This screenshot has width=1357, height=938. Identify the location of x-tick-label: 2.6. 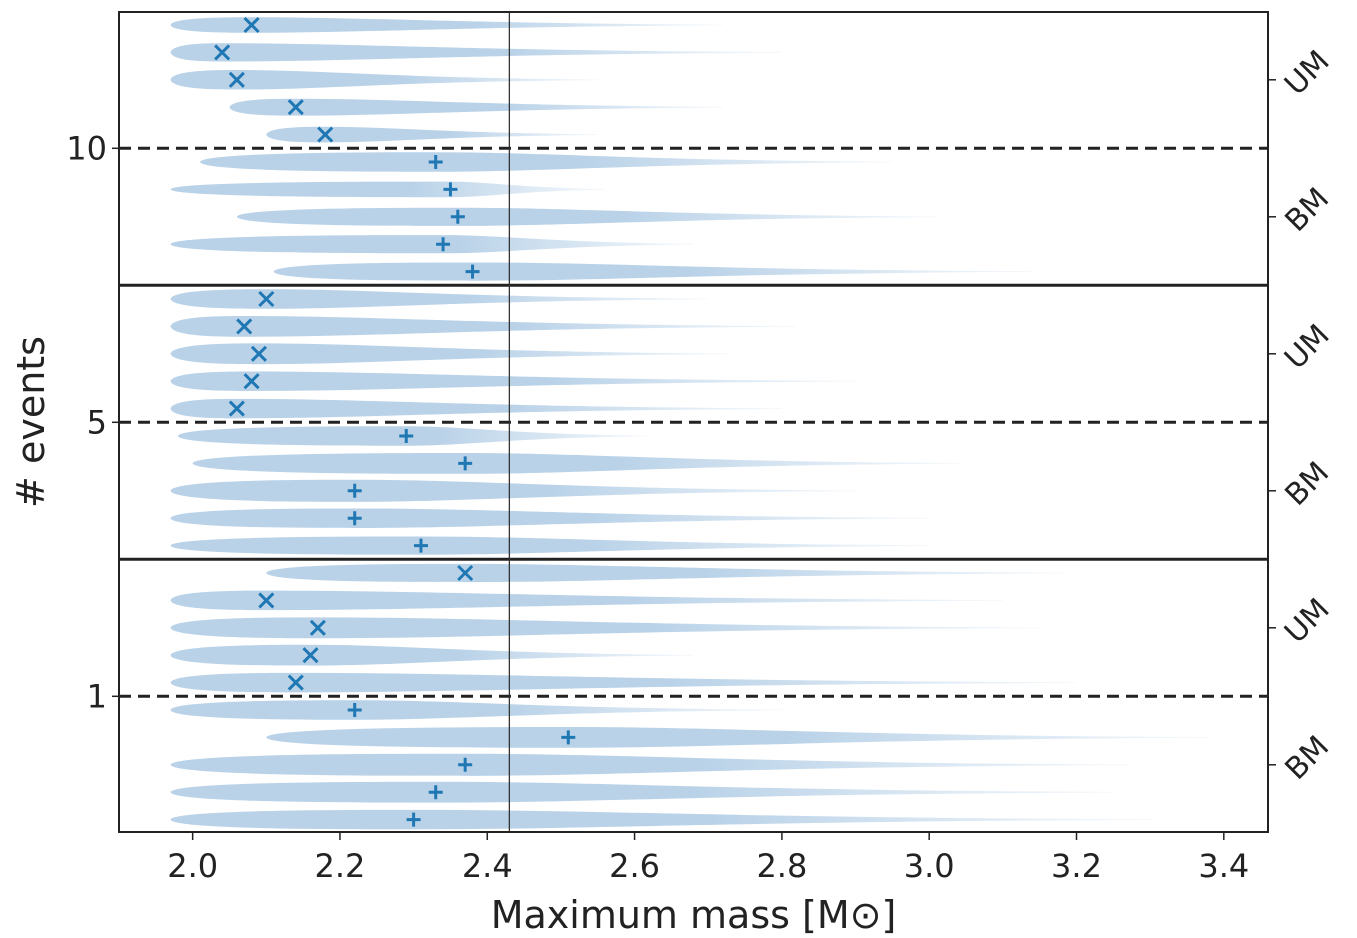
(634, 866).